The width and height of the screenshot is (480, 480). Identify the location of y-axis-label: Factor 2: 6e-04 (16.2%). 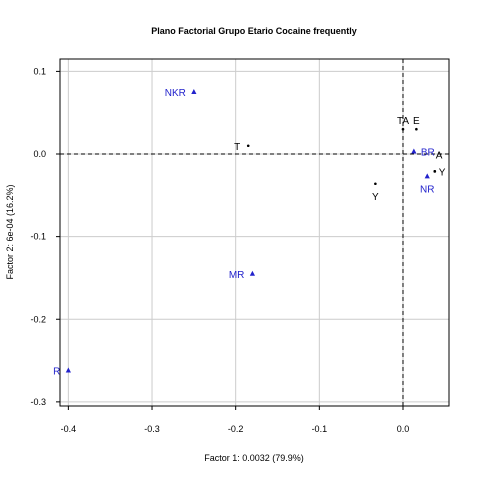
(10, 231).